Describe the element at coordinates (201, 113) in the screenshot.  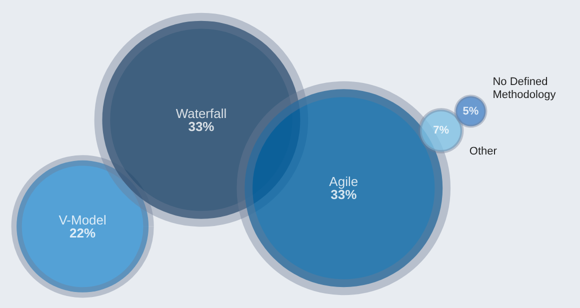
I see `category-label: Waterfall` at that location.